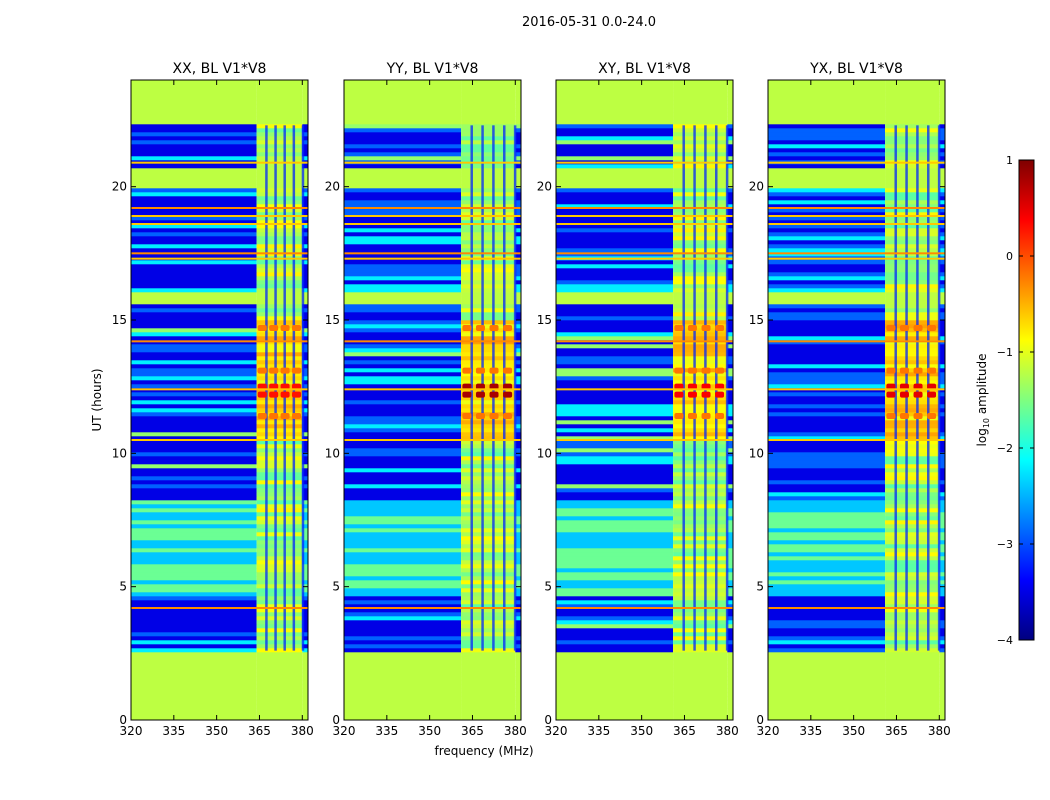 The height and width of the screenshot is (800, 1050). I want to click on burst-blob, so click(692, 328).